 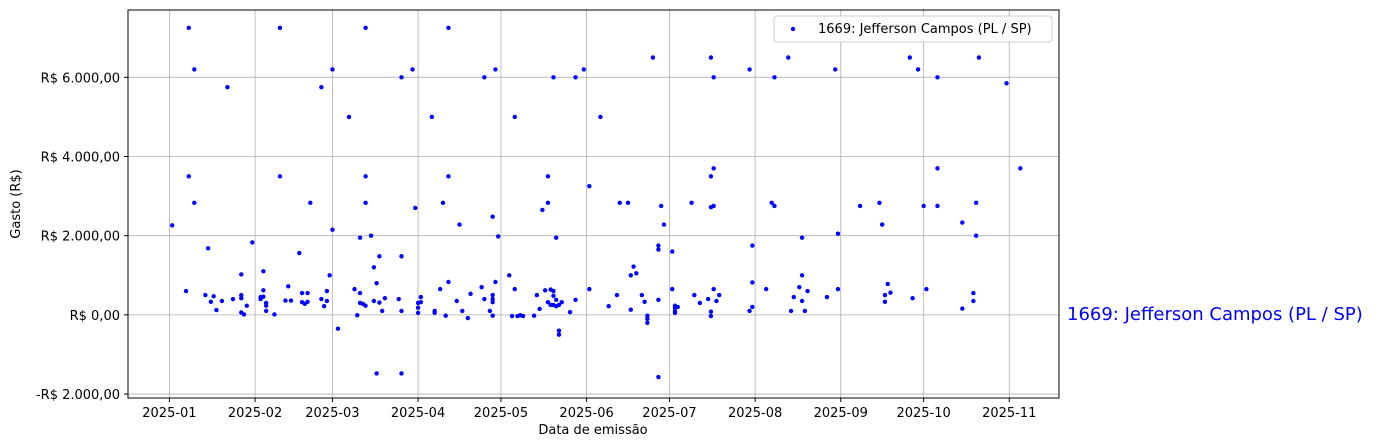 What do you see at coordinates (78, 395) in the screenshot?
I see `y-tick-label: -R$ 2.000,00` at bounding box center [78, 395].